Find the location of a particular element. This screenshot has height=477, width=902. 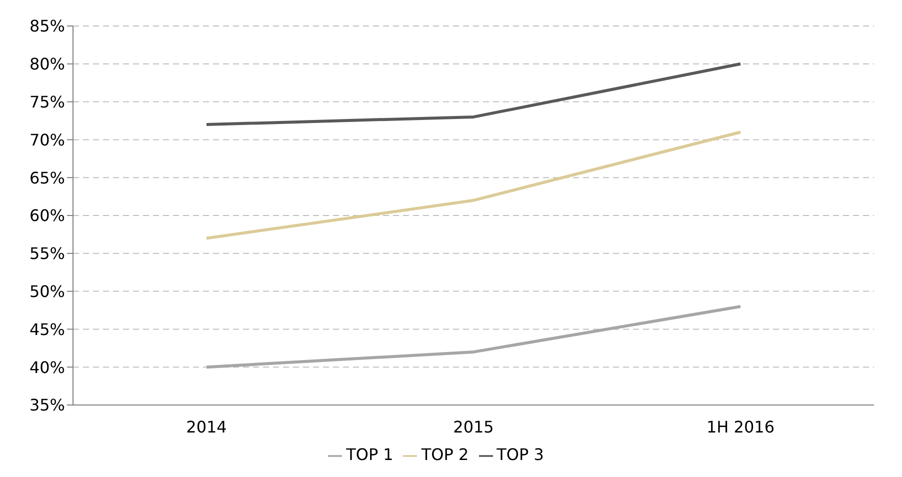

legend-label: TOP 1 is located at coordinates (370, 454).